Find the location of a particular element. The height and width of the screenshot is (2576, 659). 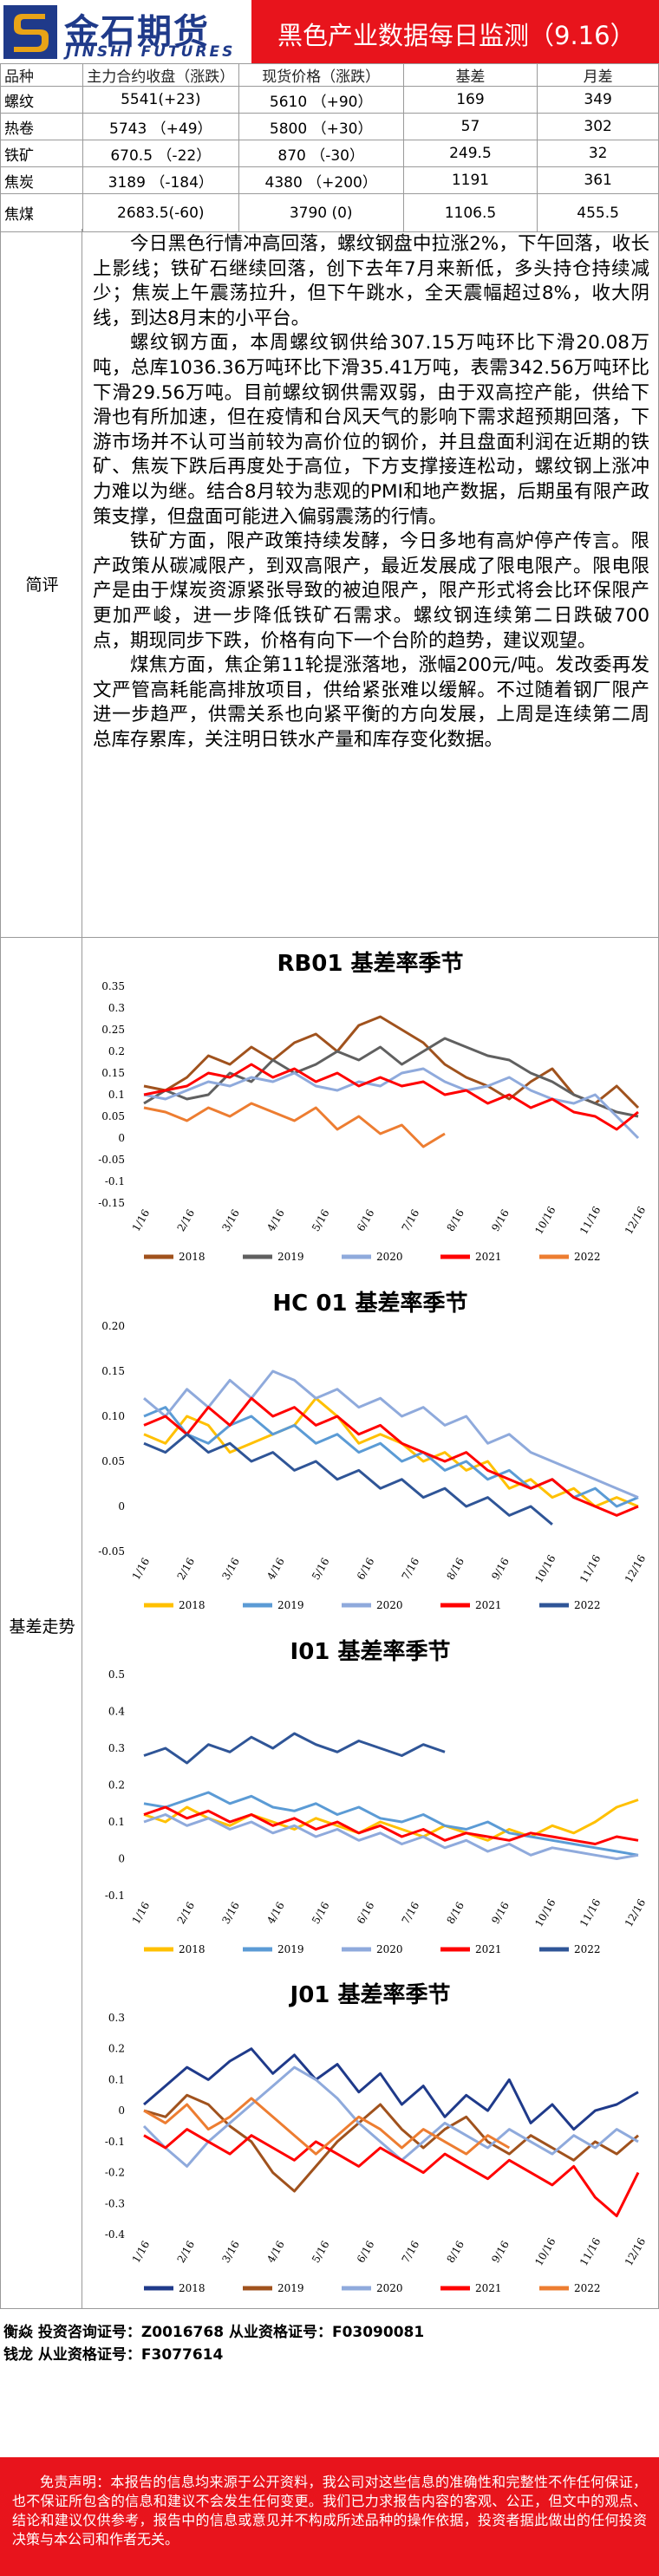

y-tick-label: 0.1 is located at coordinates (116, 1095).